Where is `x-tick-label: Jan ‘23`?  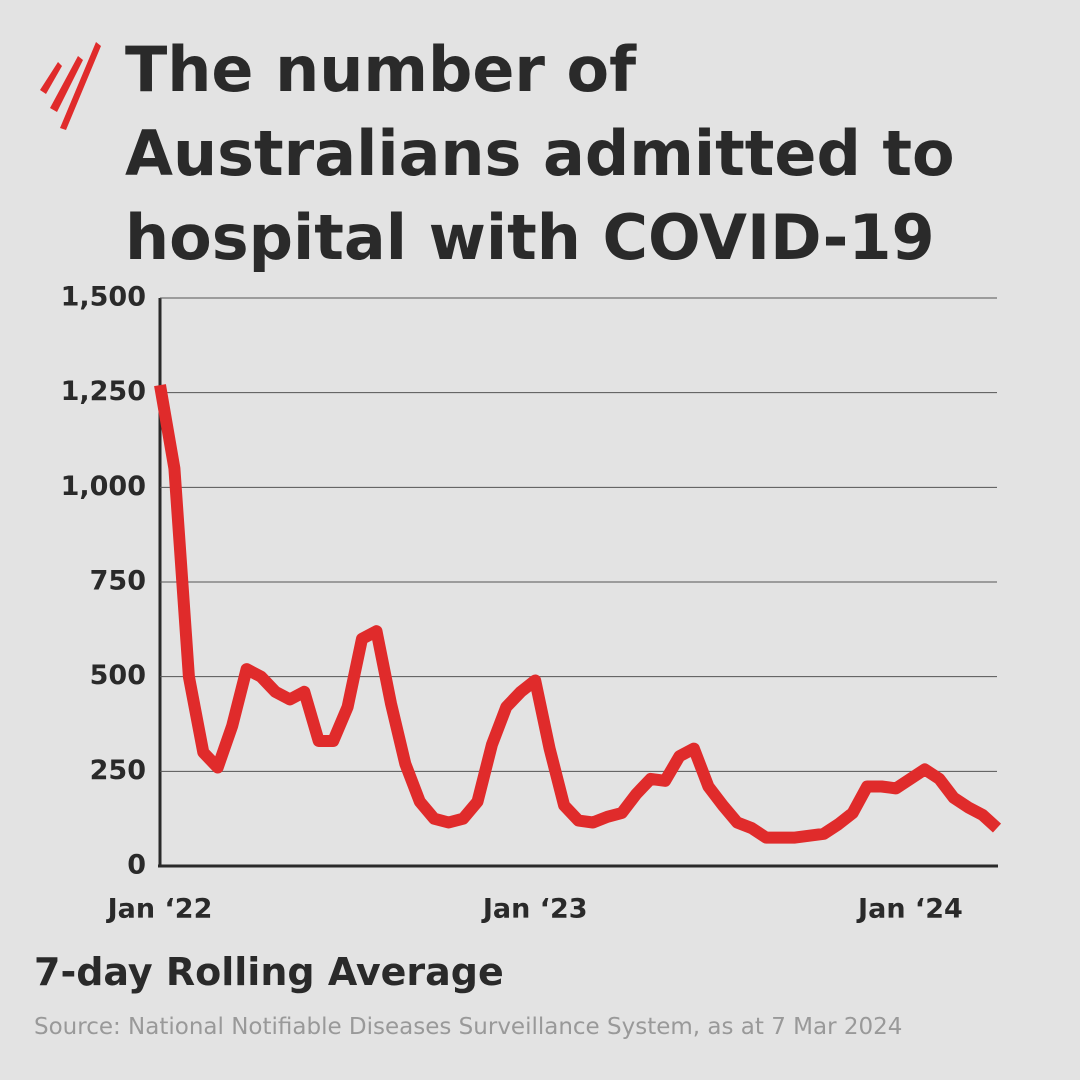
x-tick-label: Jan ‘23 is located at coordinates (534, 909).